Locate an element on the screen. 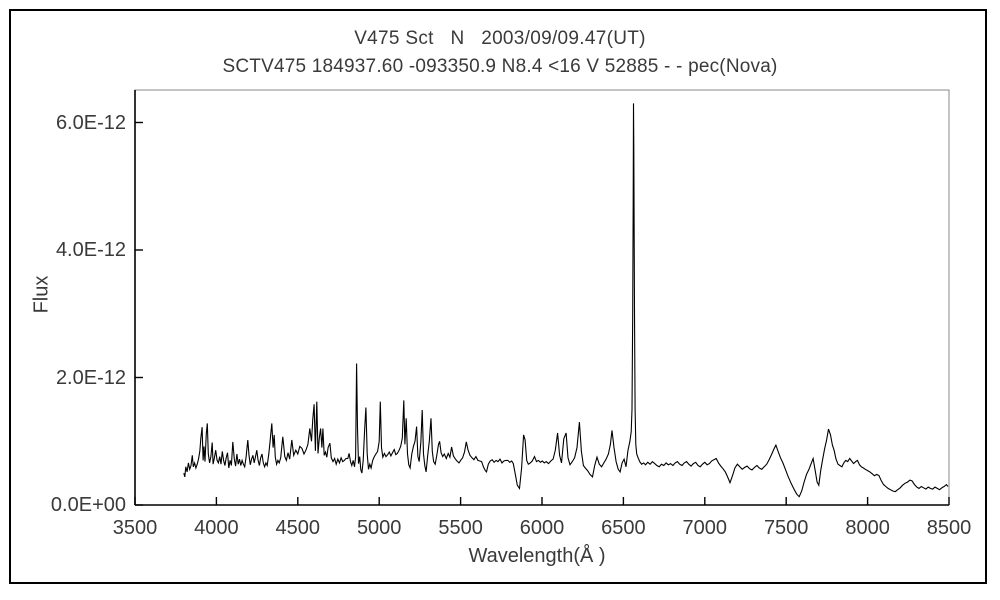 The width and height of the screenshot is (1000, 600). x-tick-label: 5000 is located at coordinates (379, 528).